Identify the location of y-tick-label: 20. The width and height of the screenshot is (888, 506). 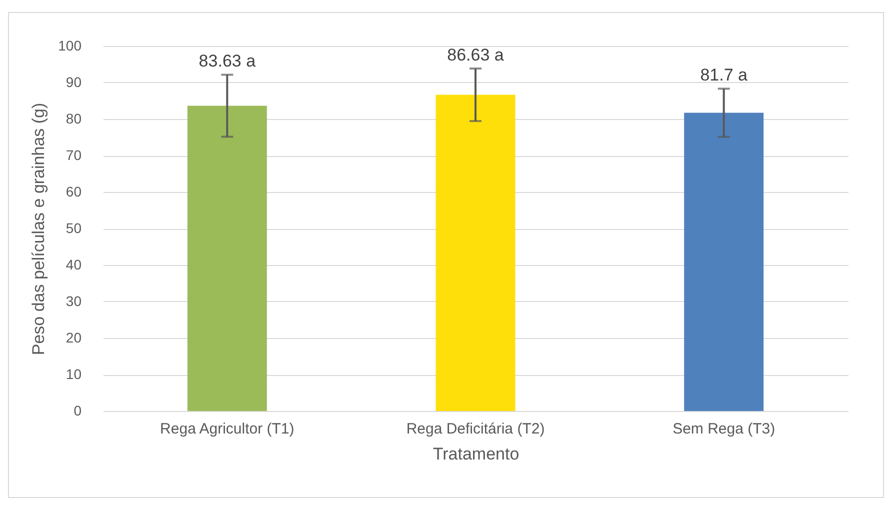
(74, 338).